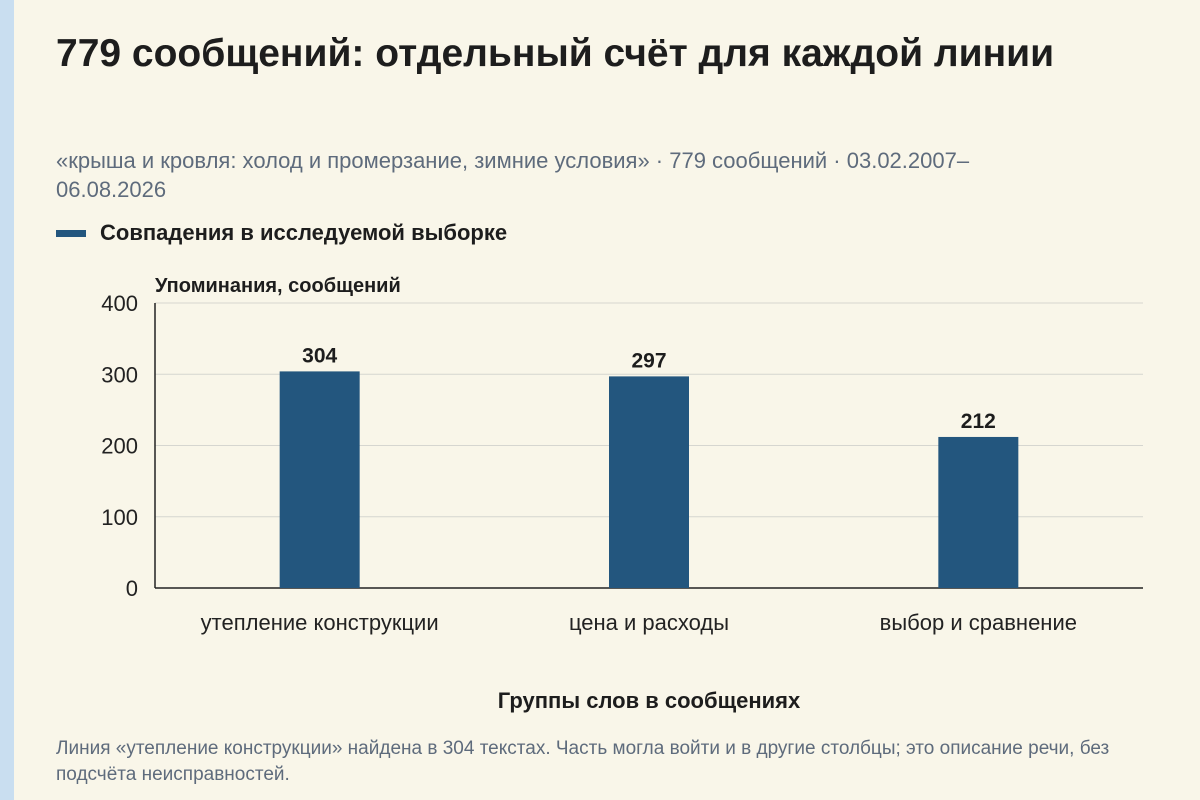  What do you see at coordinates (119, 303) in the screenshot?
I see `y-tick-label: 400` at bounding box center [119, 303].